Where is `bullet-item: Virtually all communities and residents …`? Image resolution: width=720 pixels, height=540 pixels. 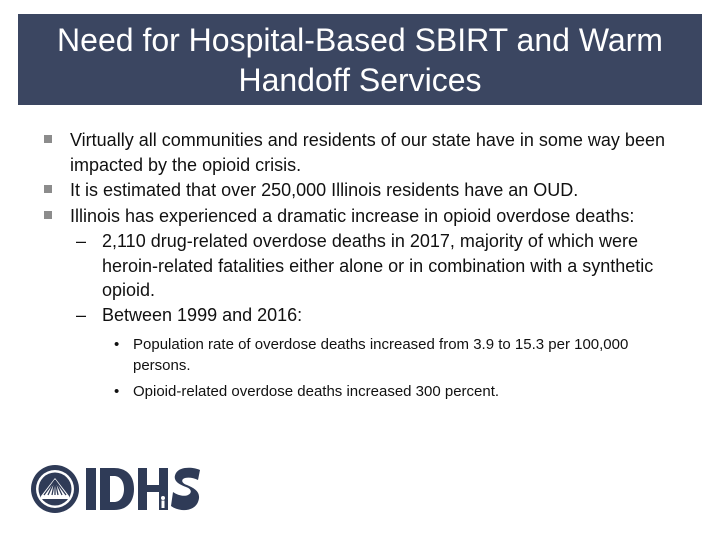
bullet-item: Virtually all communities and residents … is located at coordinates (360, 152).